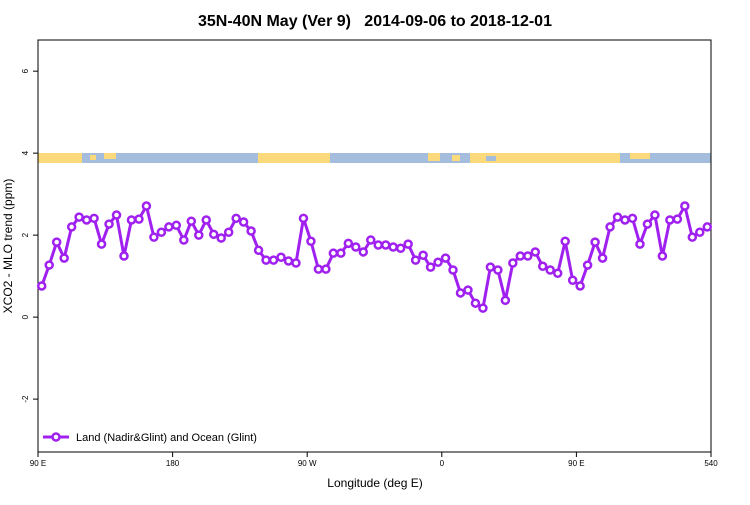  Describe the element at coordinates (25, 152) in the screenshot. I see `y-tick-label: 4` at that location.